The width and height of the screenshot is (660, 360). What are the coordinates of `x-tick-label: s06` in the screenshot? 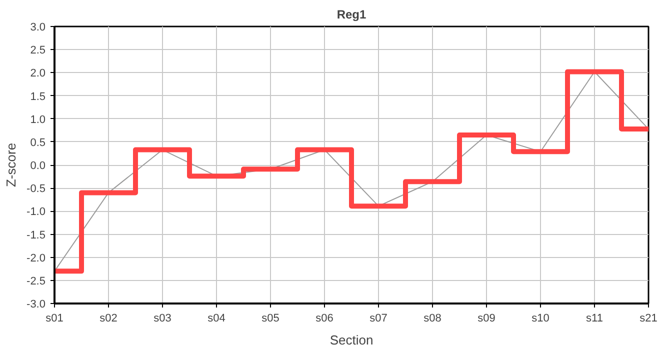 It's located at (325, 318).